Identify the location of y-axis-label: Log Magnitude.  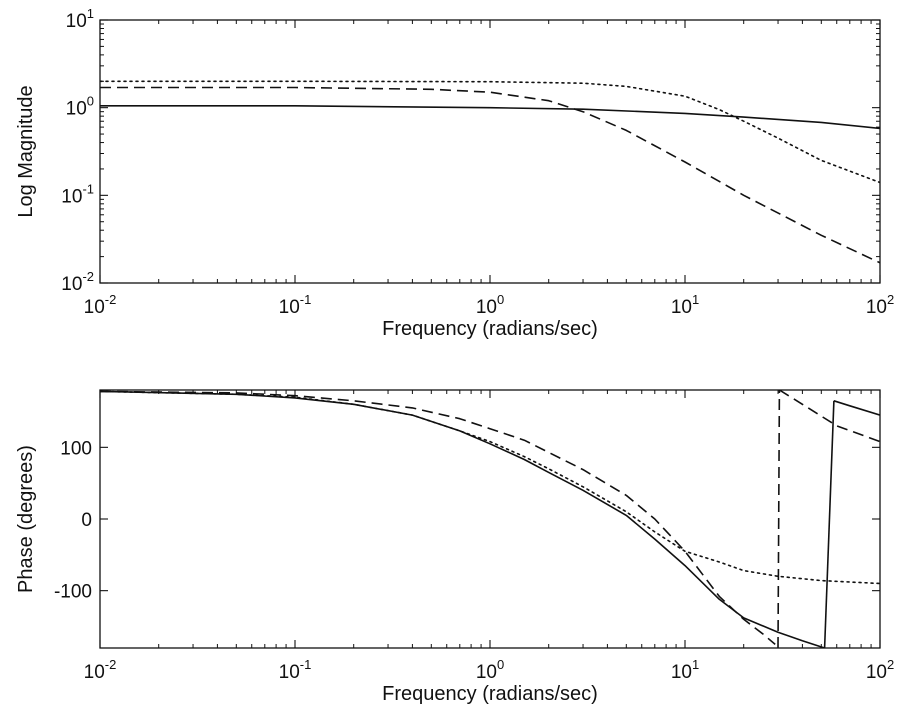
(26, 151).